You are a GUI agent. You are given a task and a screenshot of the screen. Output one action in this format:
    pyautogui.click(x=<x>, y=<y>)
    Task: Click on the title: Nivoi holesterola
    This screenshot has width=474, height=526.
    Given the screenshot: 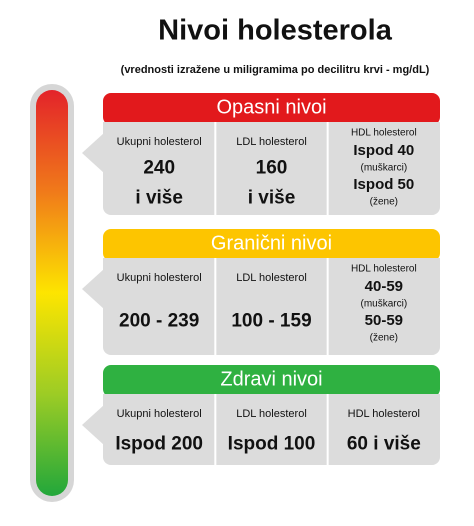 What is the action you would take?
    pyautogui.click(x=275, y=31)
    